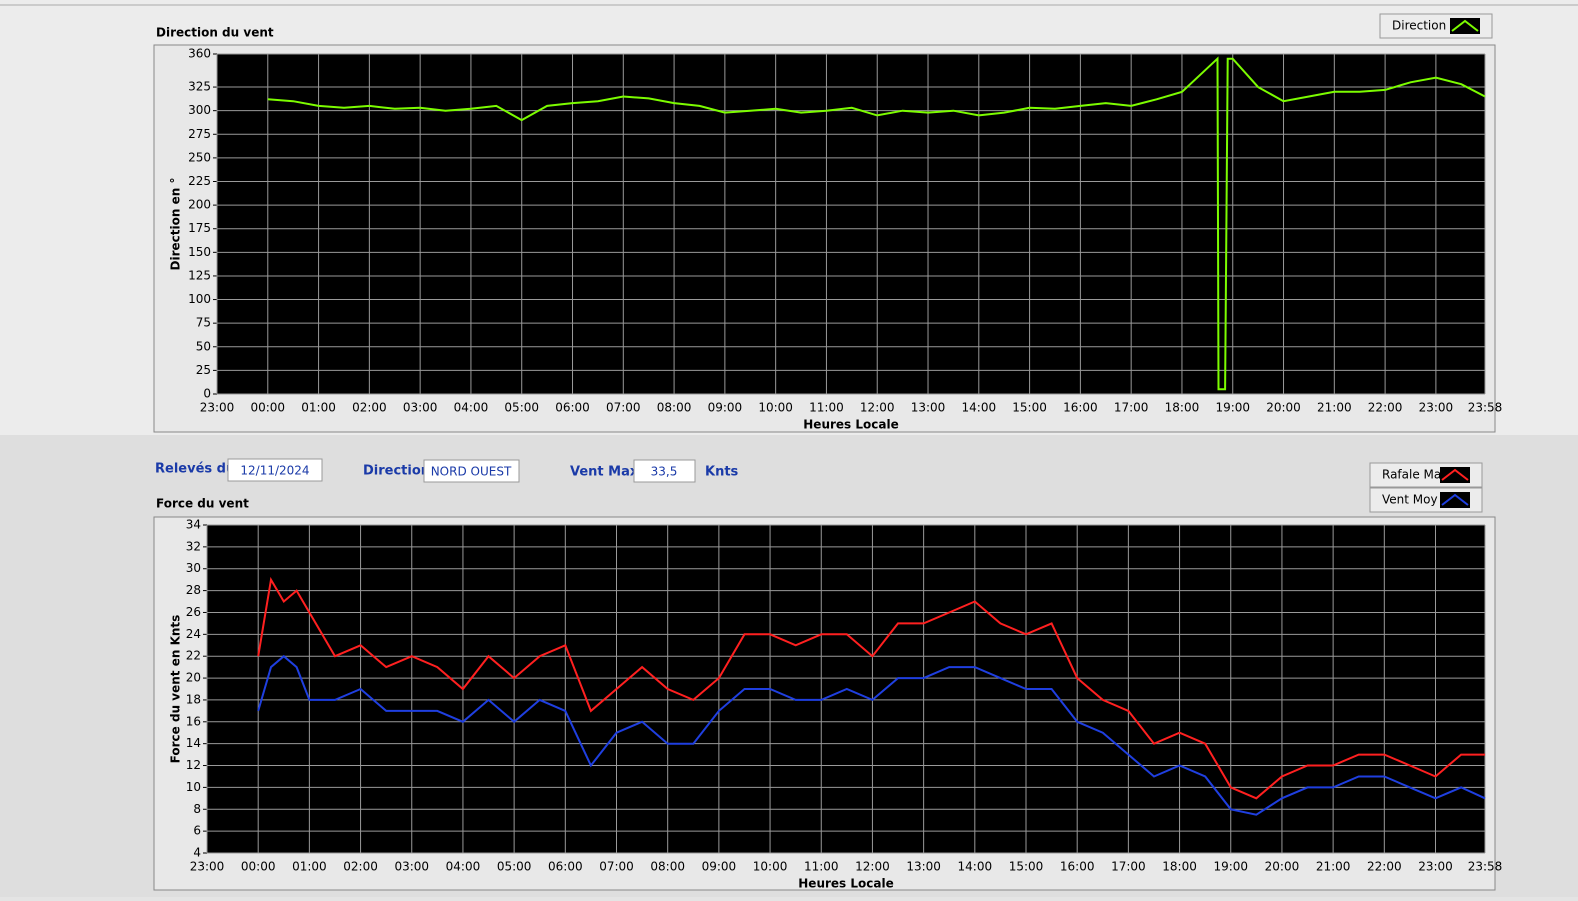 Image resolution: width=1578 pixels, height=901 pixels. I want to click on y-tick-label: 28, so click(193, 590).